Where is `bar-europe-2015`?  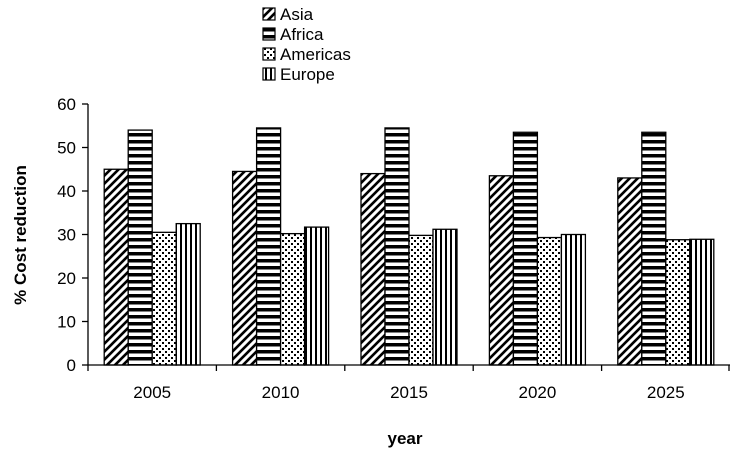 bar-europe-2015 is located at coordinates (445, 297).